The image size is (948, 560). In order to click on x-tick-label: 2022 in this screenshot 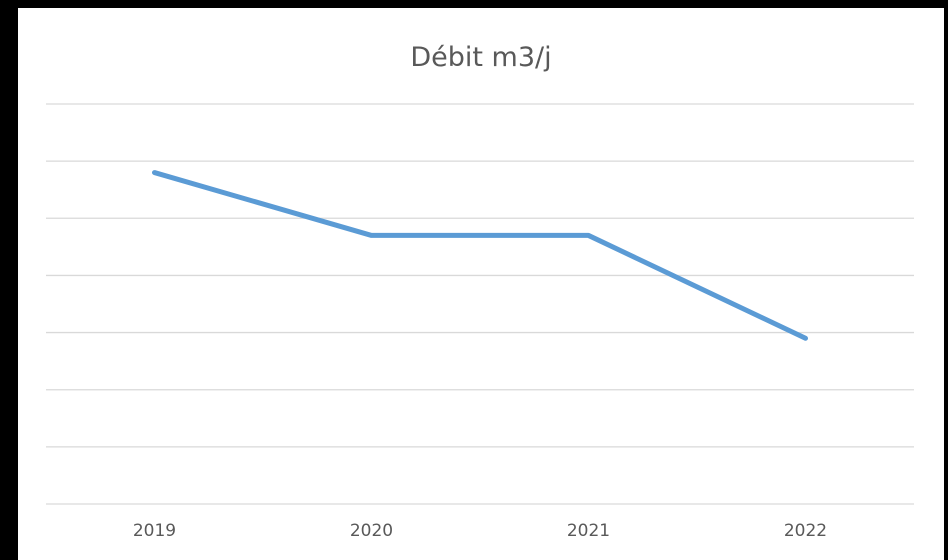, I will do `click(805, 531)`.